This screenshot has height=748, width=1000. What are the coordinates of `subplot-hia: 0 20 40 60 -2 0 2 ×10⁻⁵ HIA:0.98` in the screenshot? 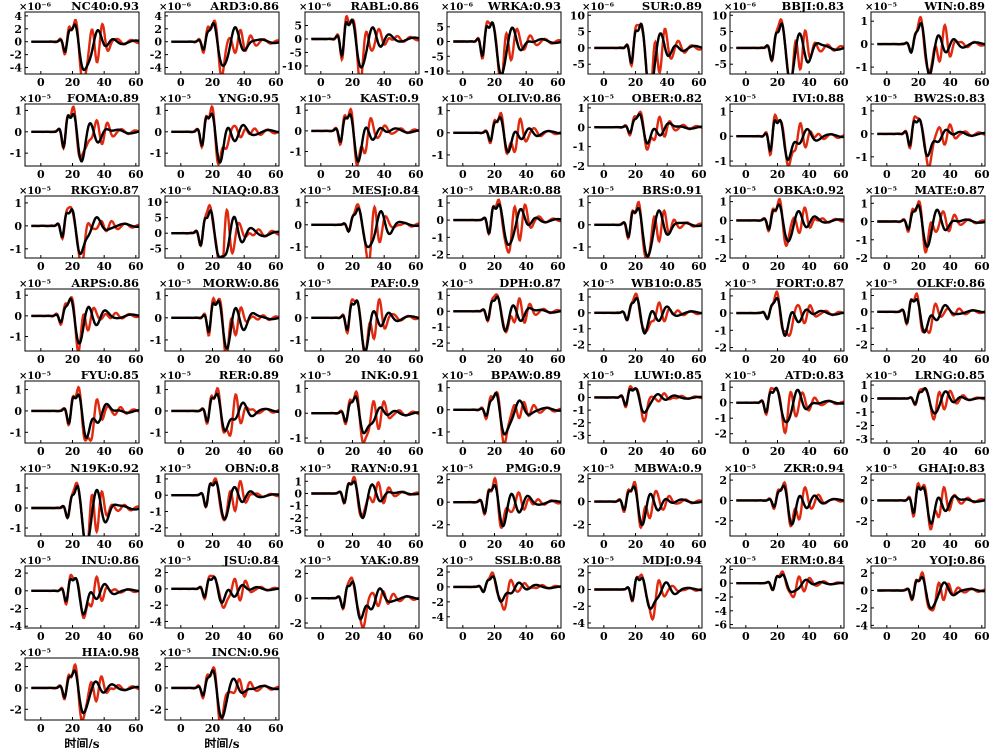 It's located at (77, 690).